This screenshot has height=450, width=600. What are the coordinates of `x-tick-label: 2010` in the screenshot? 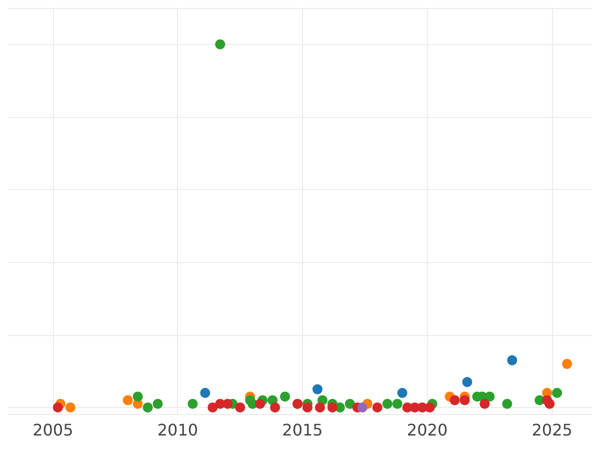 It's located at (177, 430).